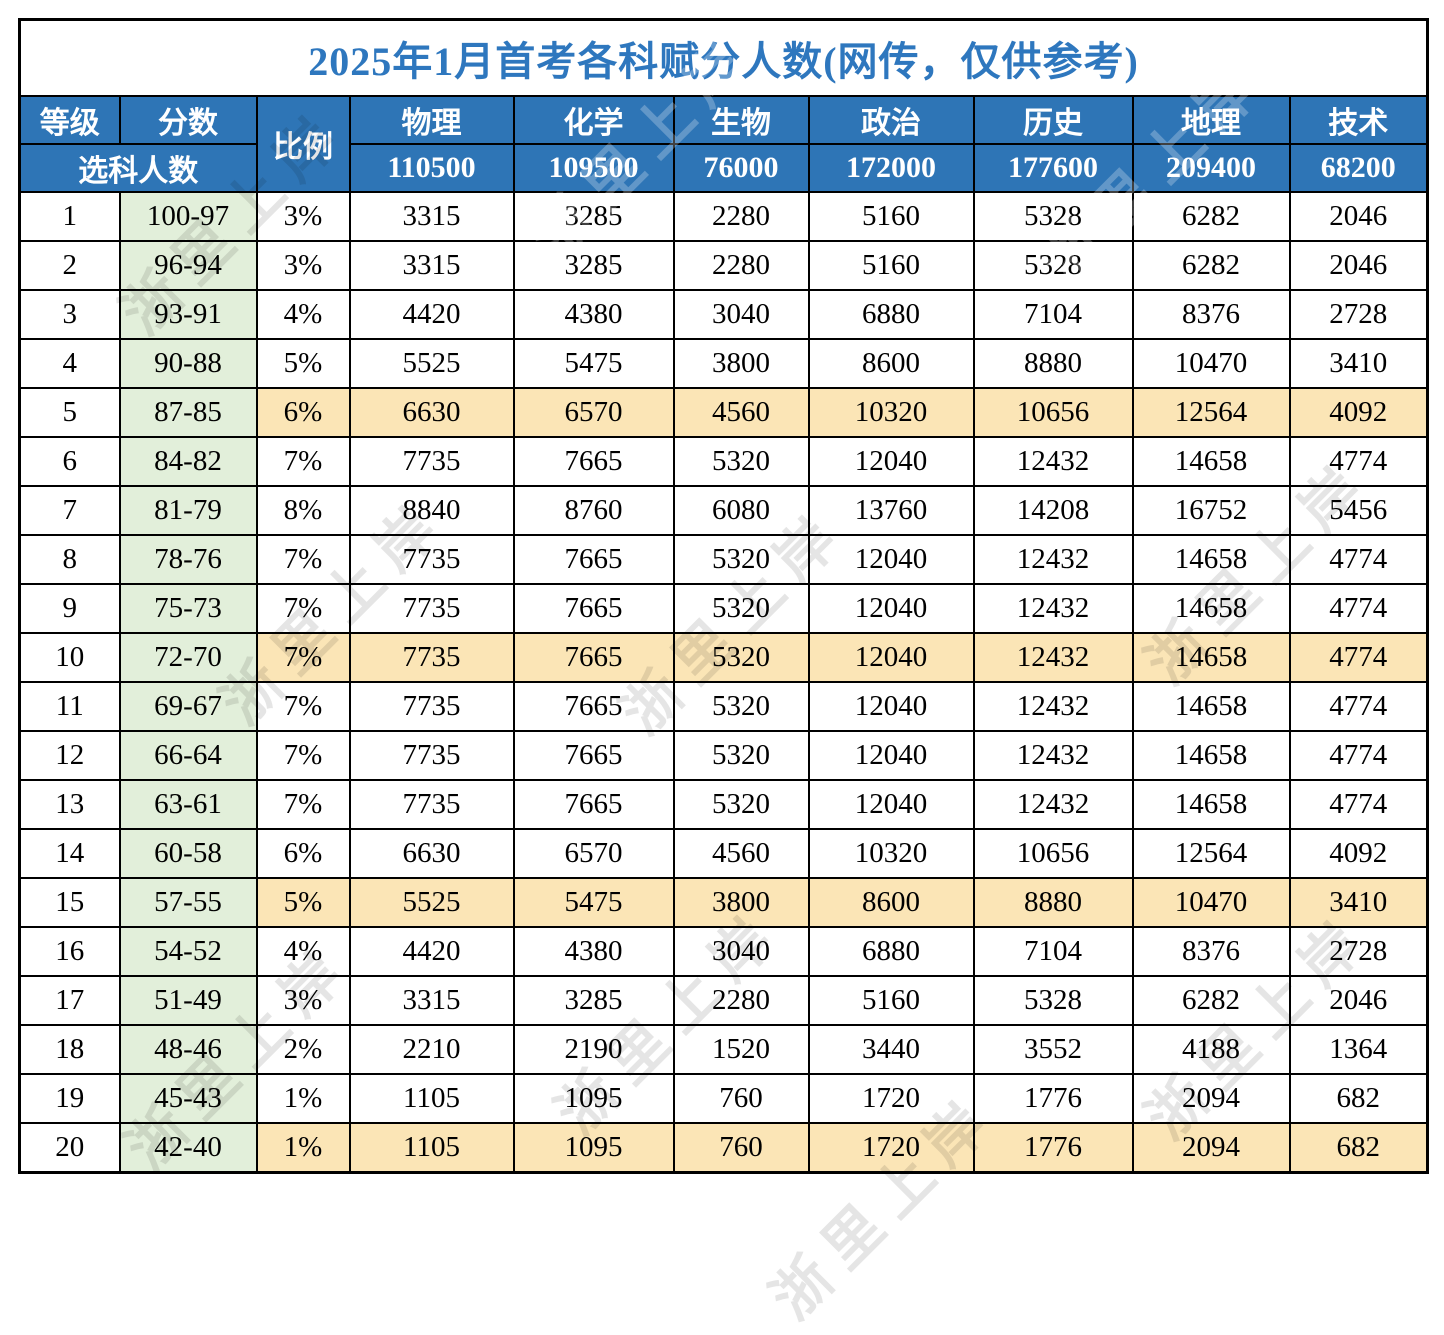 This screenshot has height=1335, width=1444. Describe the element at coordinates (69, 412) in the screenshot. I see `grade-cell: 5` at that location.